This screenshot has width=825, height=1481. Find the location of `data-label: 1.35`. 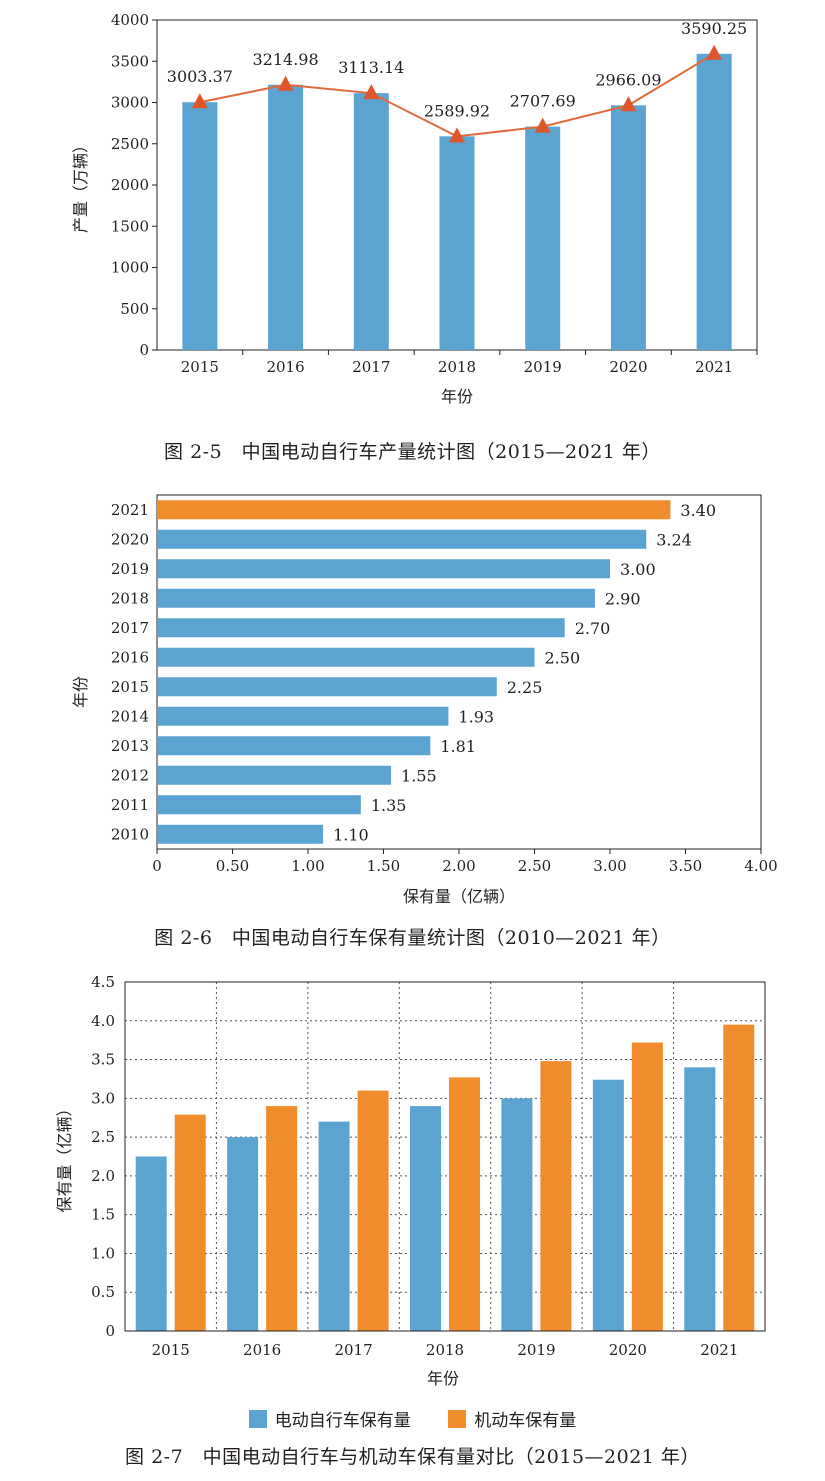

data-label: 1.35 is located at coordinates (389, 805).